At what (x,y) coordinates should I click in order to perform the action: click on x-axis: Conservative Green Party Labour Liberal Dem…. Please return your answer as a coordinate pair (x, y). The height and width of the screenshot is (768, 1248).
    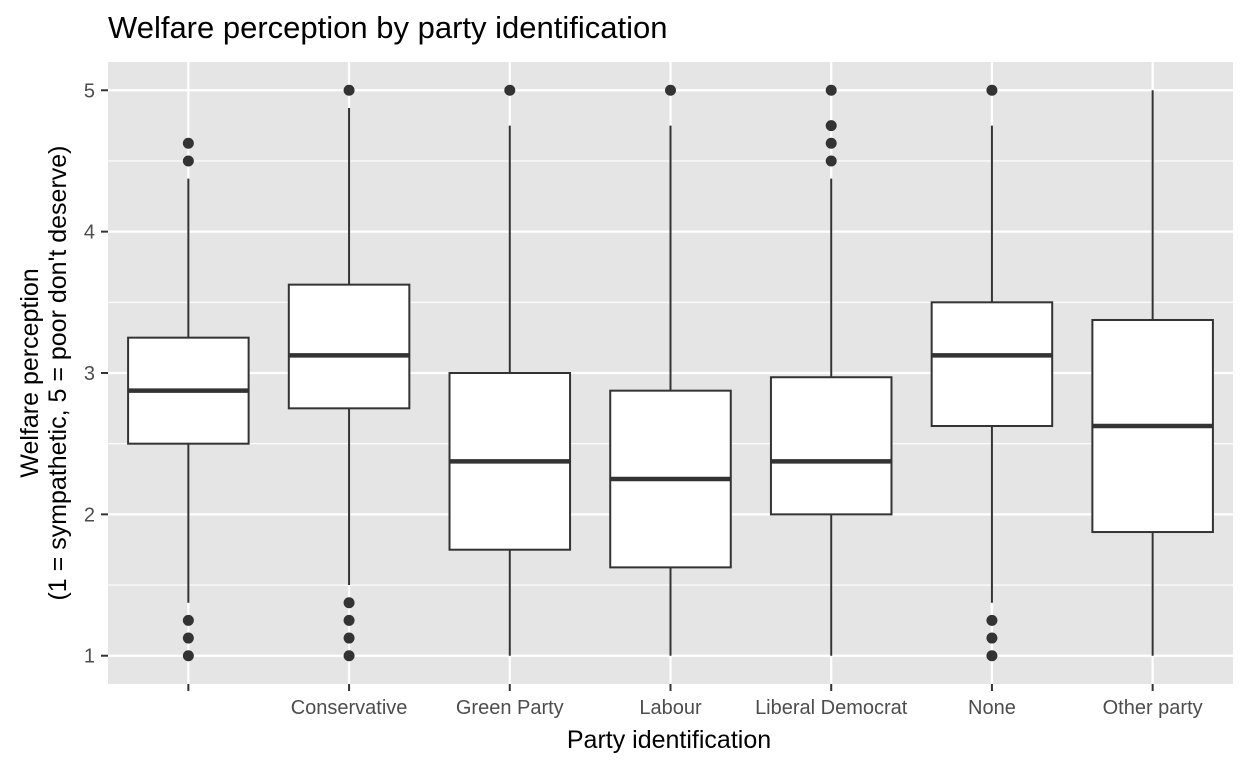
    Looking at the image, I should click on (695, 701).